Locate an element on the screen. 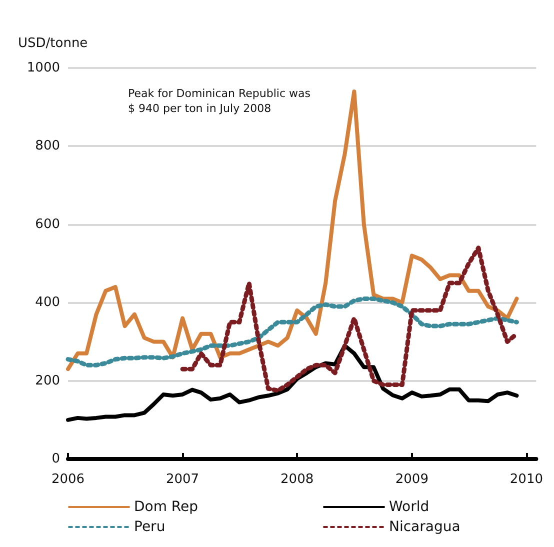 The height and width of the screenshot is (547, 554). y-tick-label: 0 is located at coordinates (56, 459).